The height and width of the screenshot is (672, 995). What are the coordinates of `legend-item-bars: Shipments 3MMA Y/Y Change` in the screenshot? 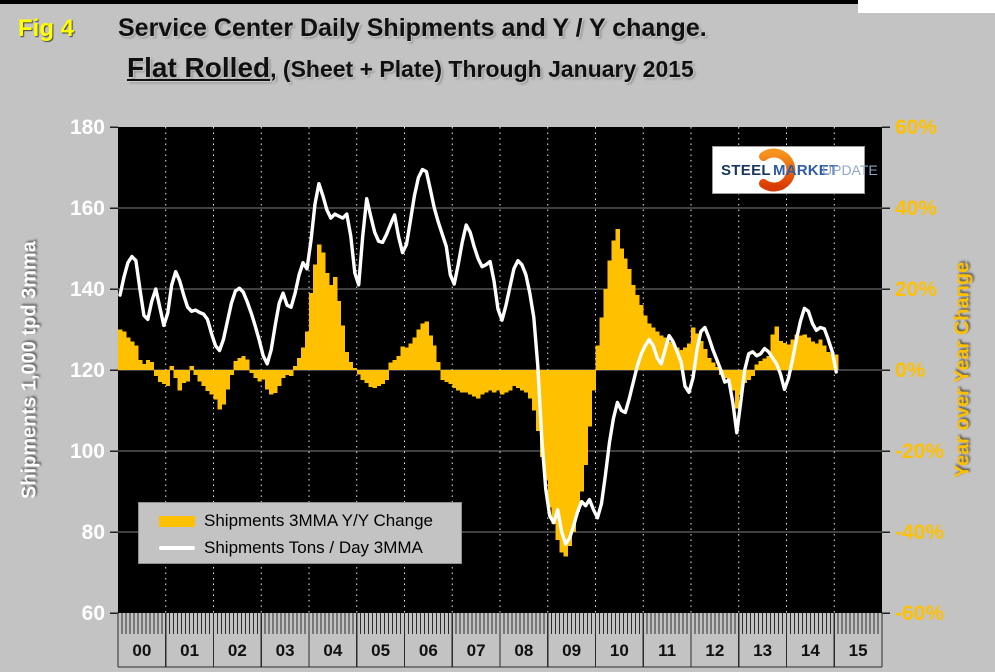 It's located at (296, 521).